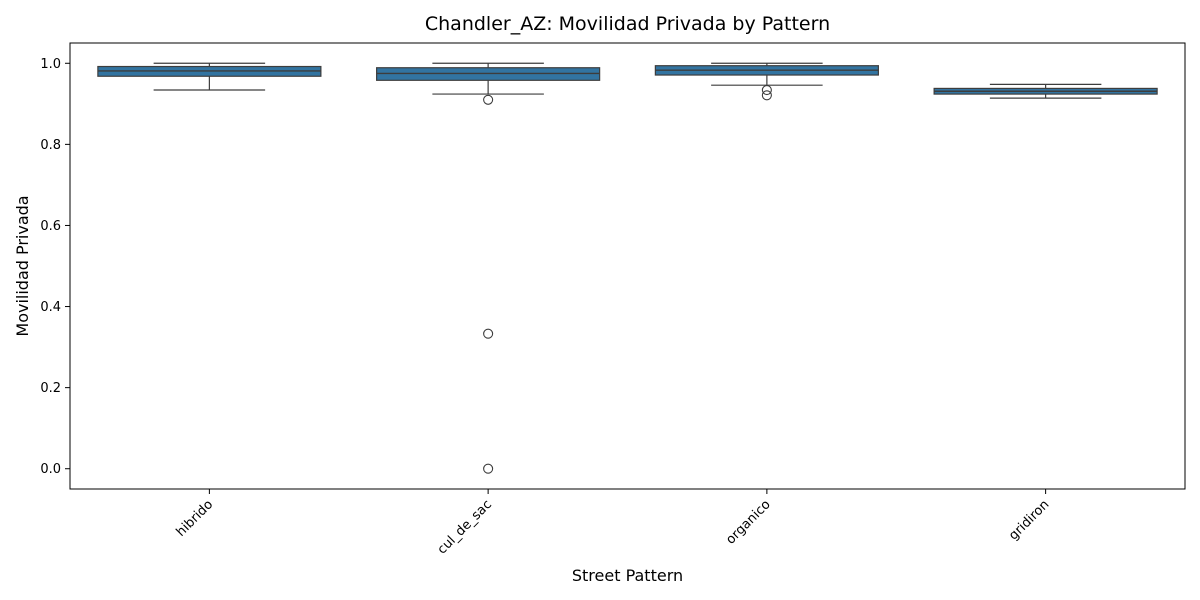  I want to click on box-group-organico, so click(766, 81).